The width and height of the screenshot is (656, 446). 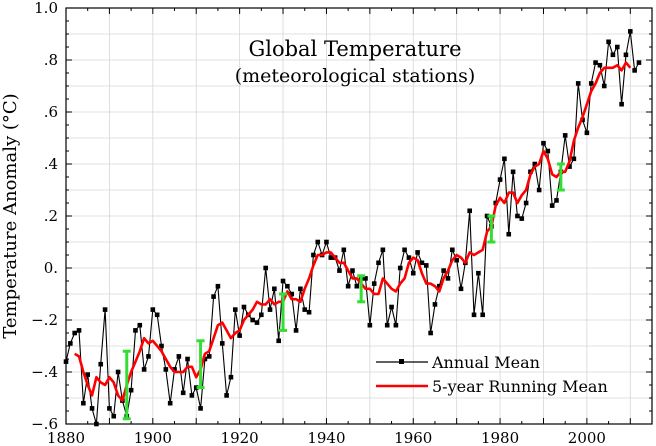 I want to click on y-tick-label: −.2, so click(x=44, y=320).